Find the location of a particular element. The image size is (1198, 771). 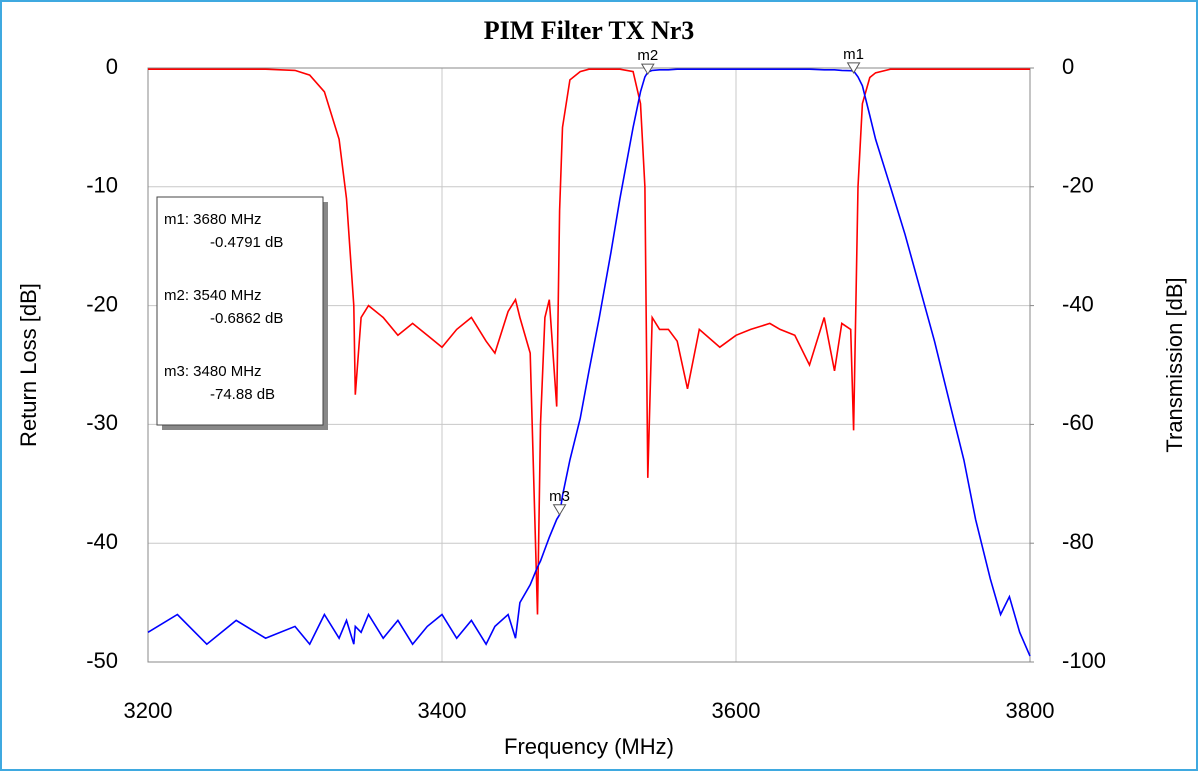

y-tick-label: -50 is located at coordinates (102, 660).